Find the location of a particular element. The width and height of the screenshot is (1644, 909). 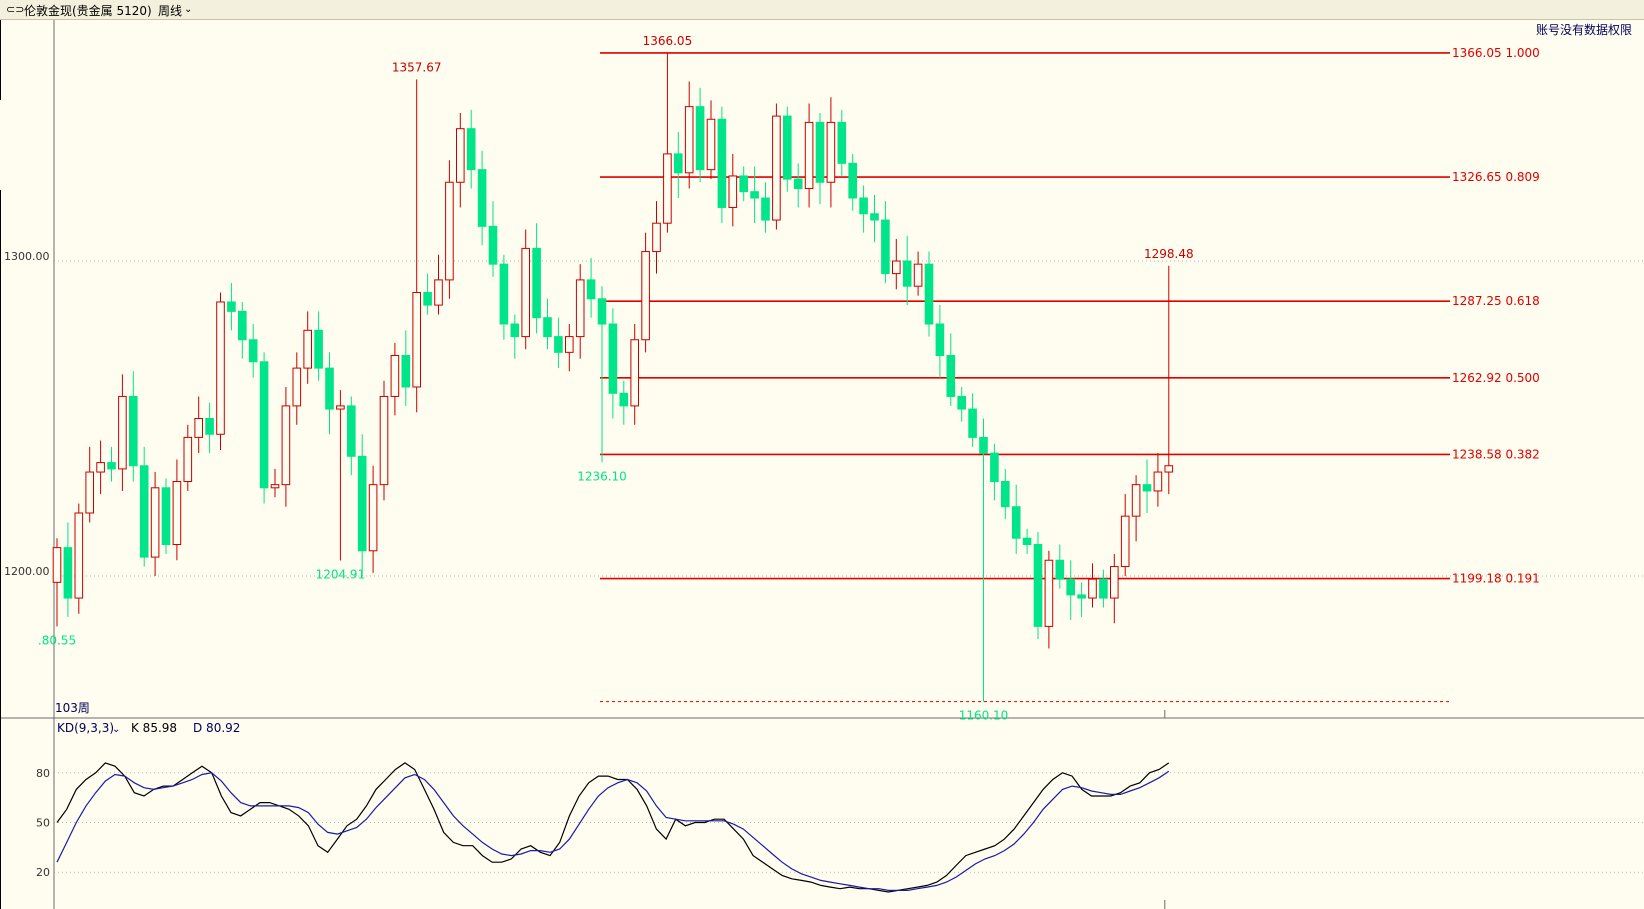

kd-tick-label: 20 is located at coordinates (43, 872).